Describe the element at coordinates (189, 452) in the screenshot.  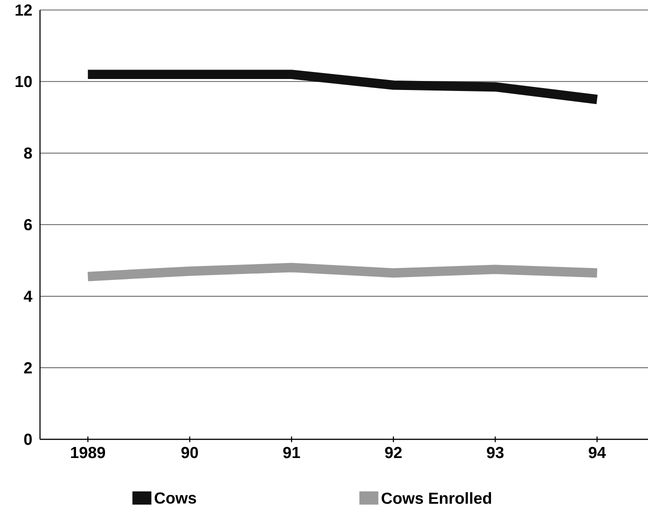
I see `x-tick-label: 90` at that location.